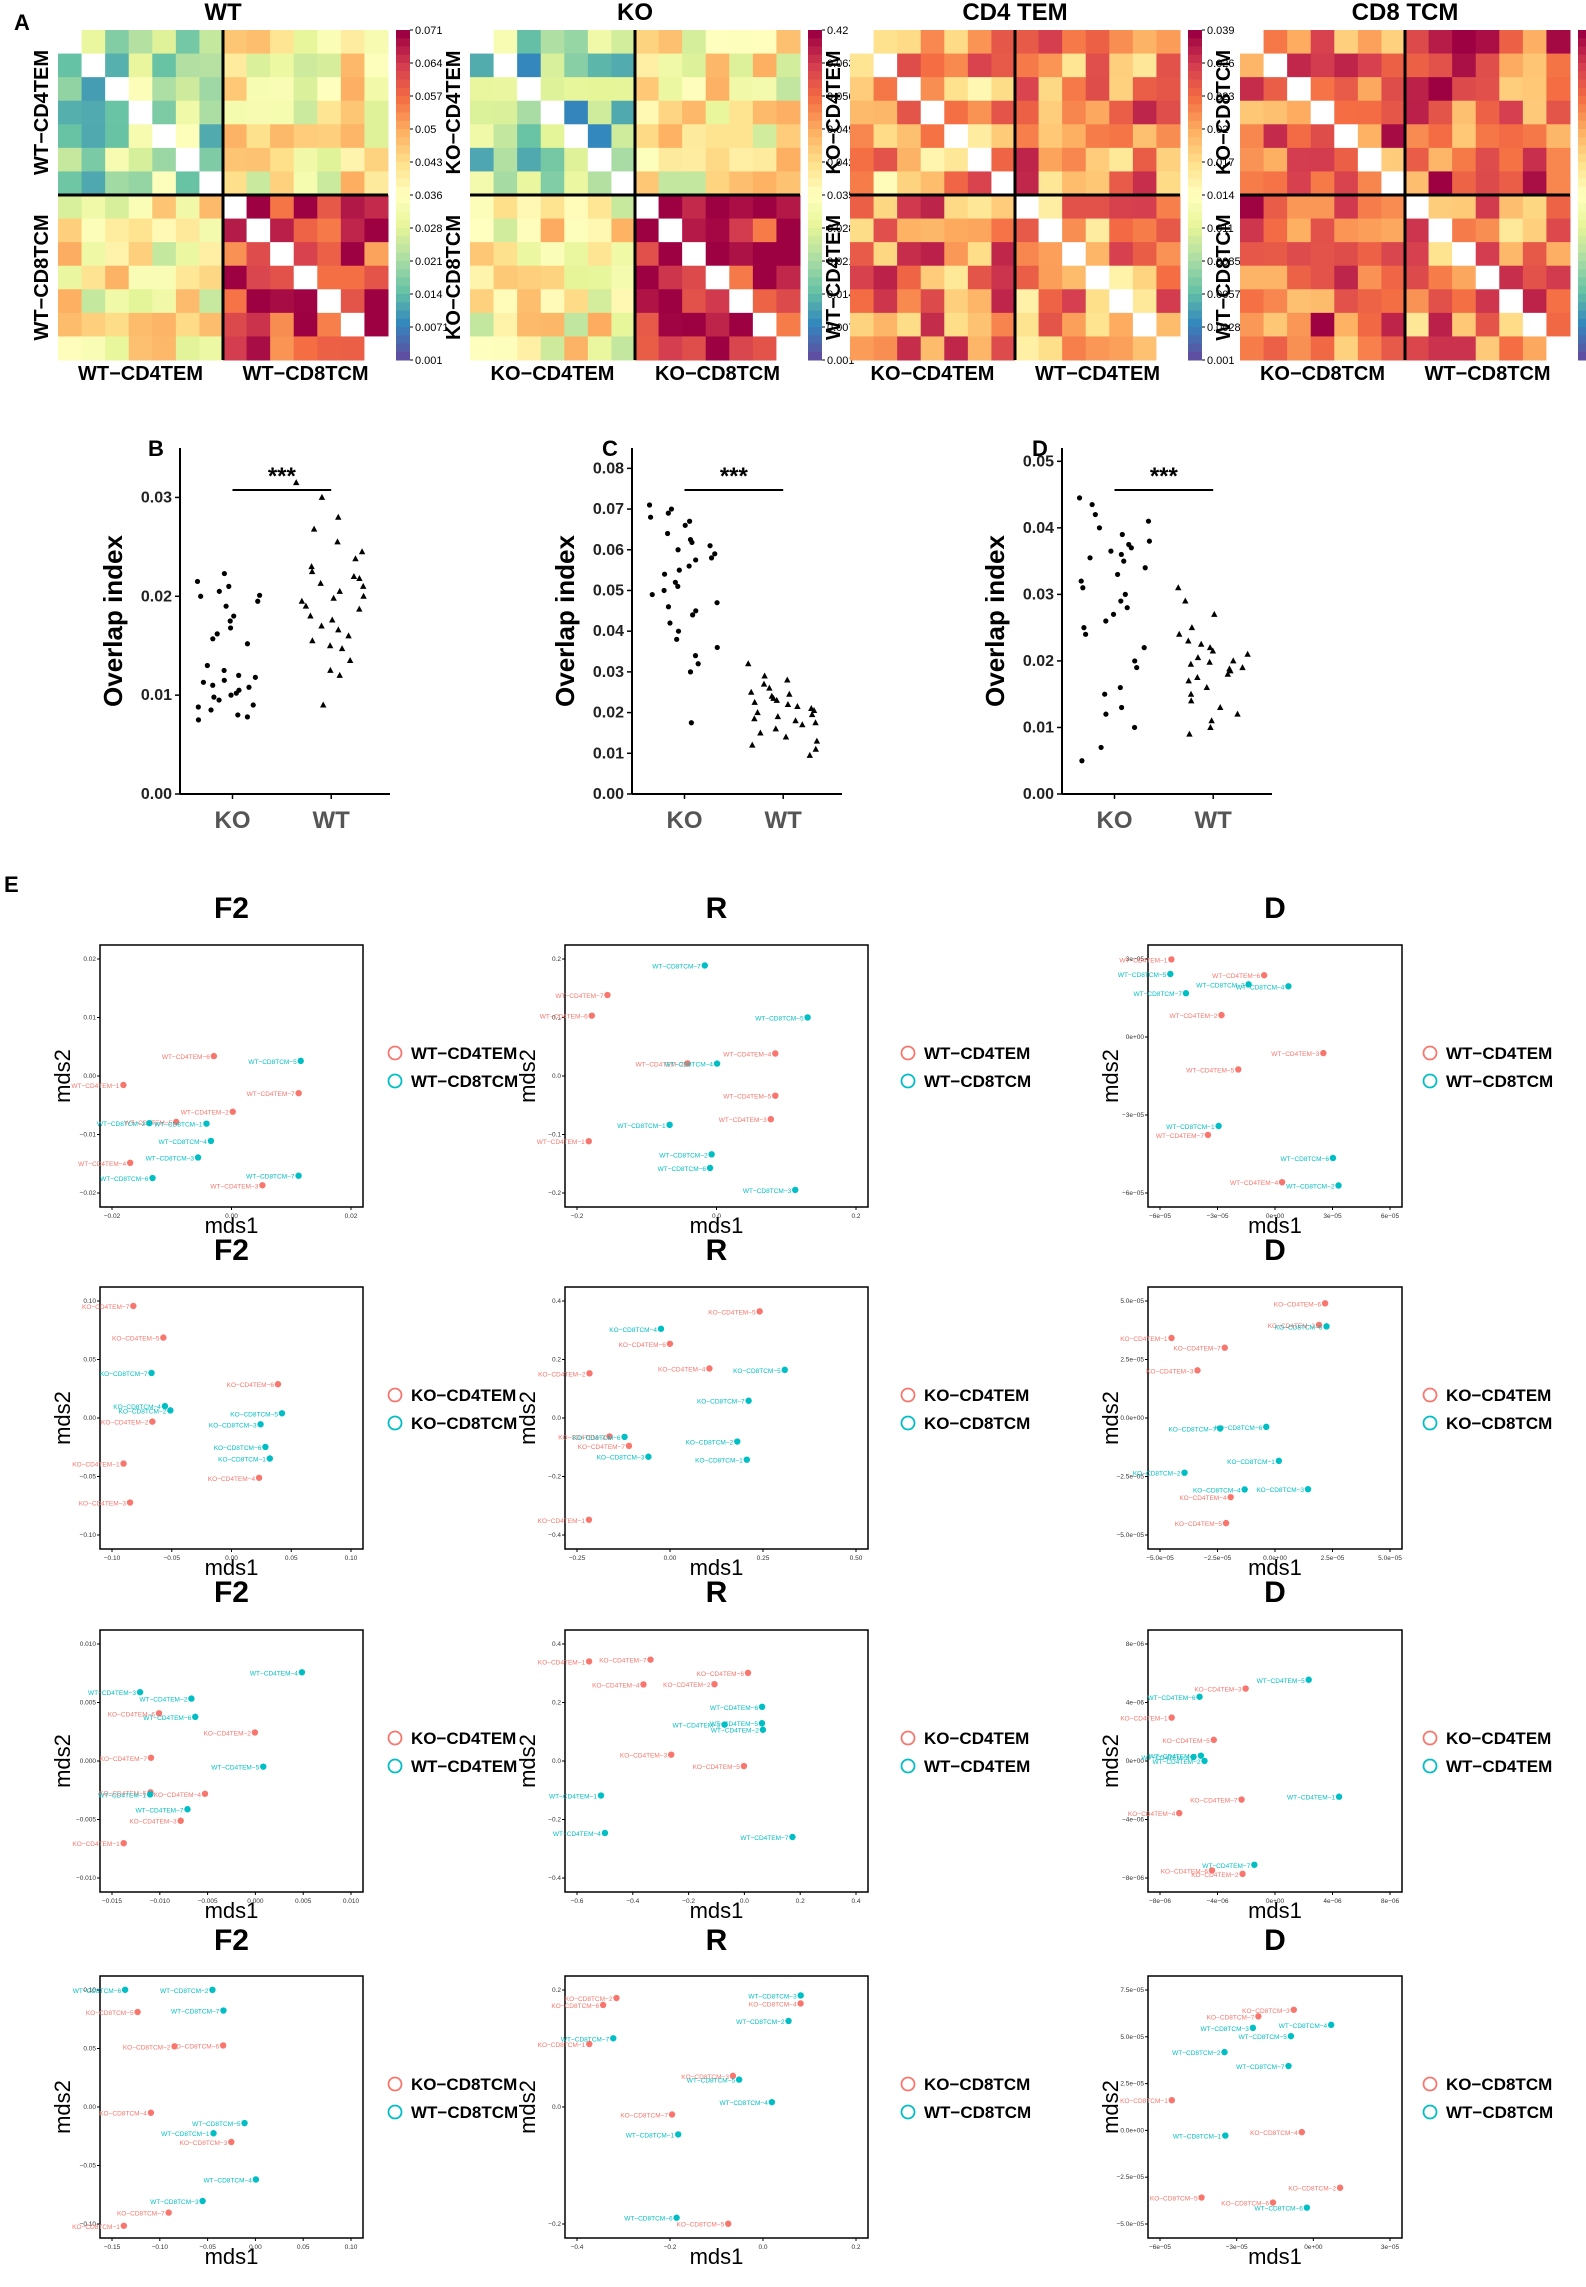 Image resolution: width=1586 pixels, height=2287 pixels. I want to click on mds-x-tick-label: 0.25, so click(763, 1558).